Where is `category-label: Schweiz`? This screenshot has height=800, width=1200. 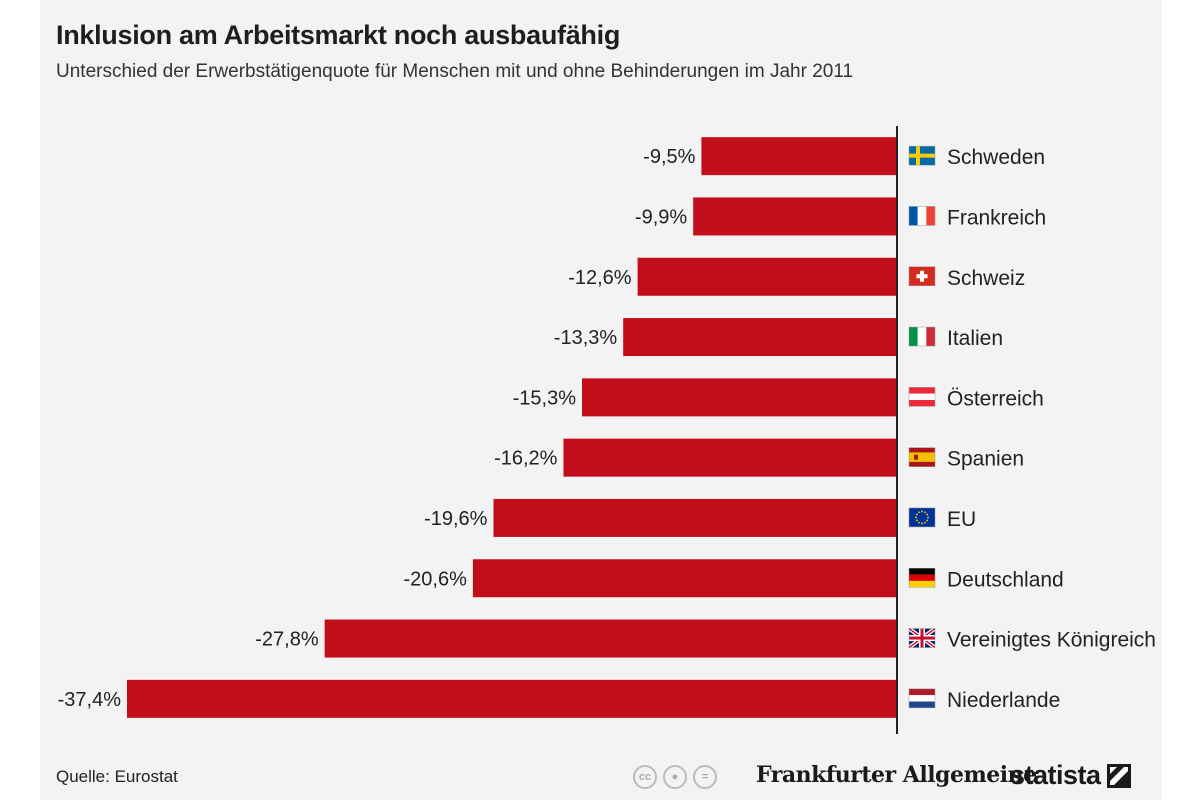 category-label: Schweiz is located at coordinates (986, 278).